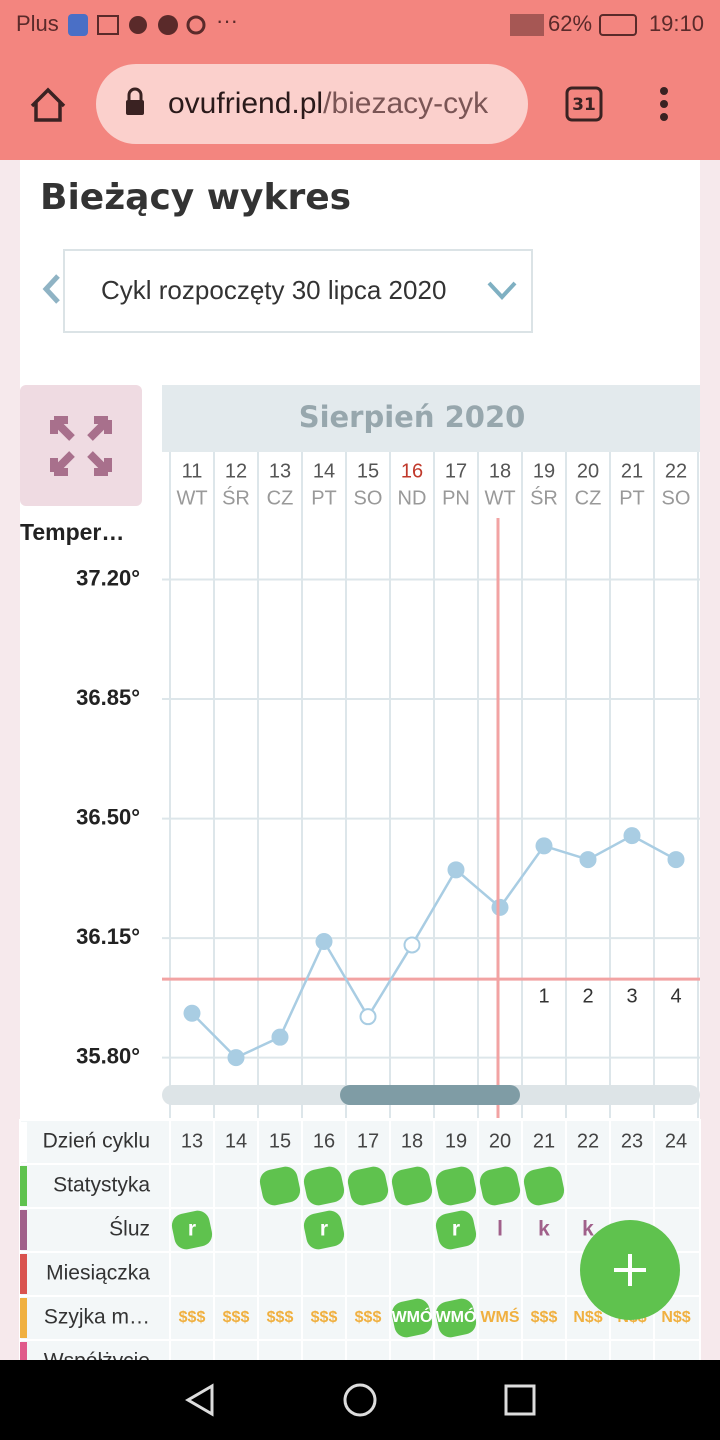 This screenshot has height=1440, width=720. I want to click on phase-label: 3, so click(631, 996).